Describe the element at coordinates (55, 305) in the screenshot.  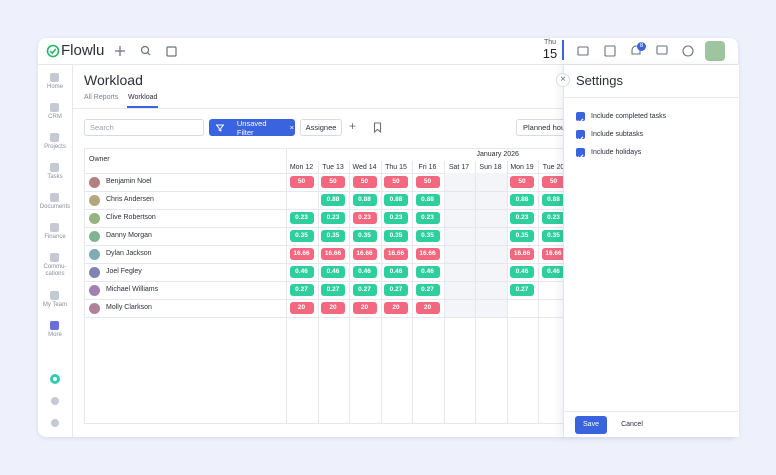
I see `sidebar-item: My Team` at that location.